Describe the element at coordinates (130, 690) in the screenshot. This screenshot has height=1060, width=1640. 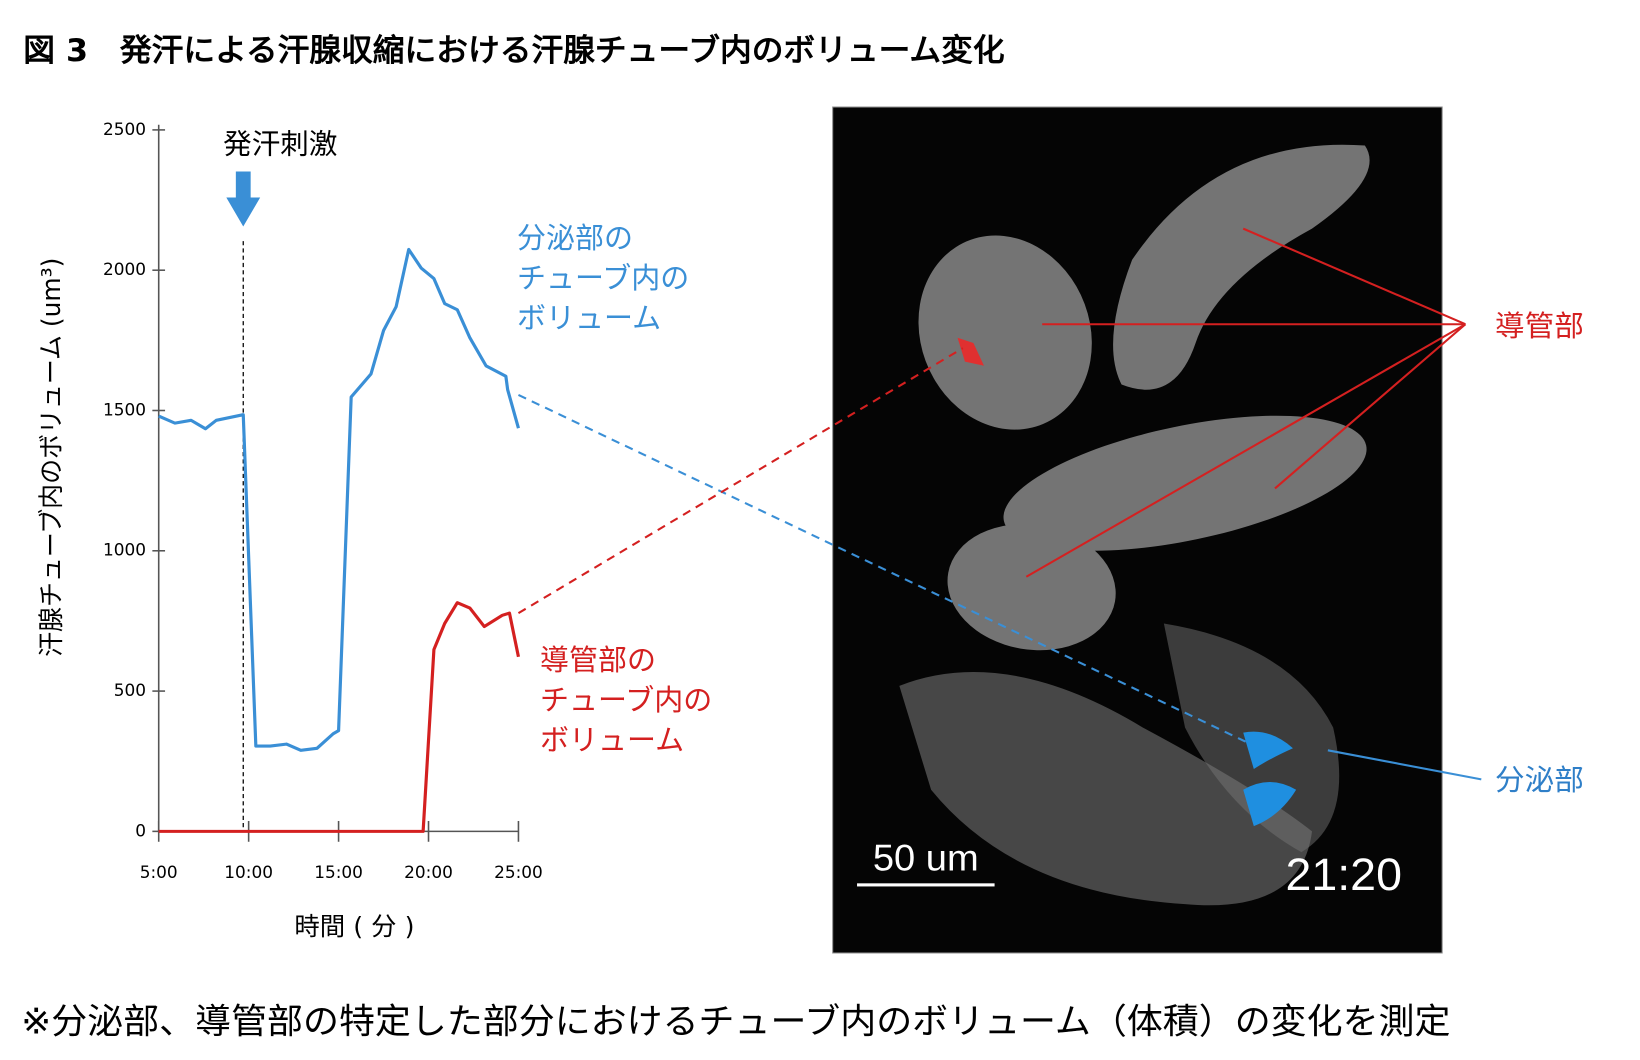
I see `y-tick-label: 500` at that location.